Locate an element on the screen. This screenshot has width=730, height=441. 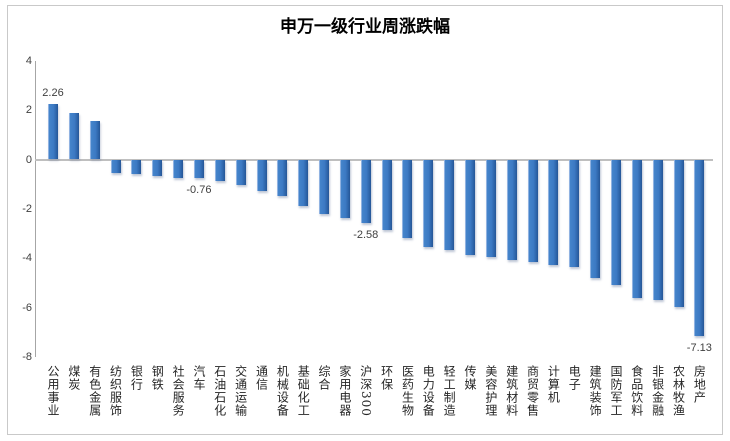
bar-沪深300 is located at coordinates (365, 191).